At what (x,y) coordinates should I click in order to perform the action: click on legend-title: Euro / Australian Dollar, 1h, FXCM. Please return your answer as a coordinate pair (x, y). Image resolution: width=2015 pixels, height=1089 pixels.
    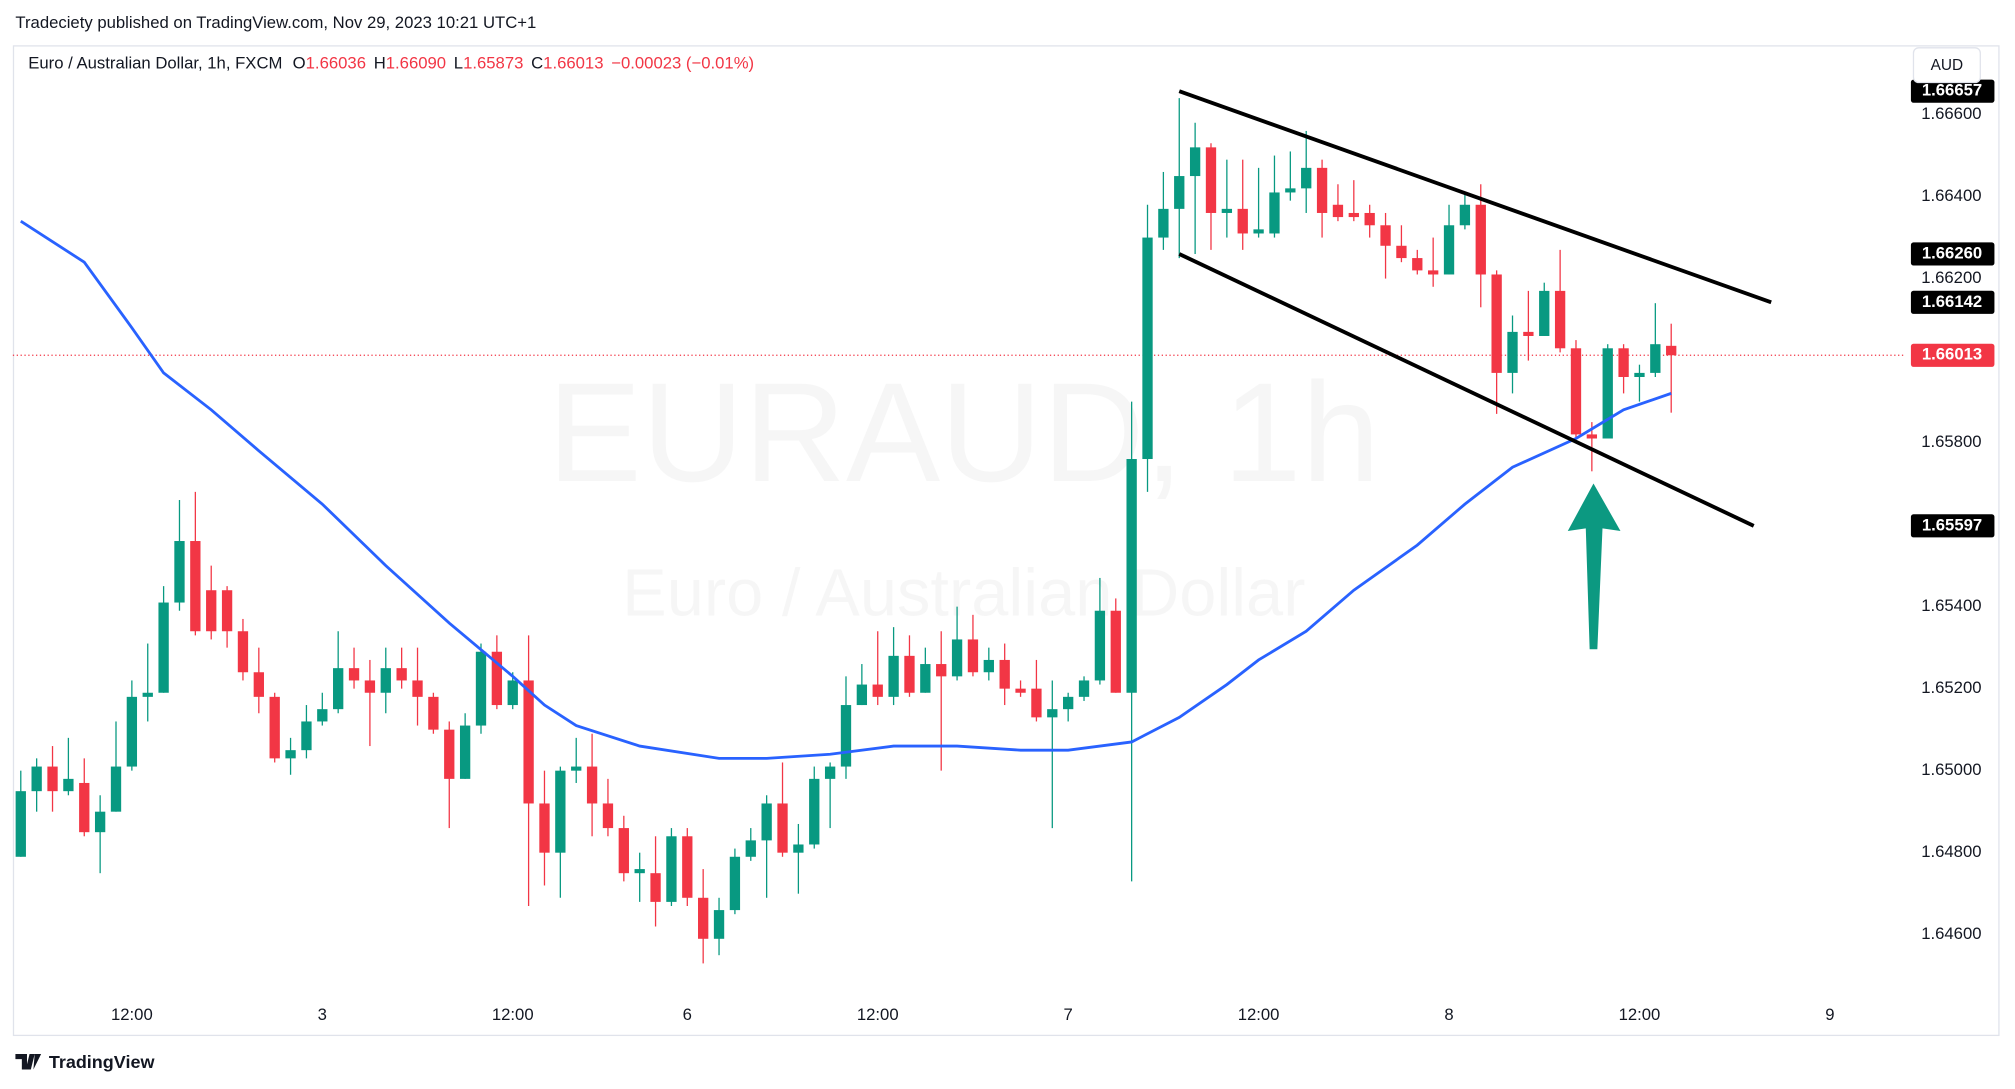
    Looking at the image, I should click on (155, 63).